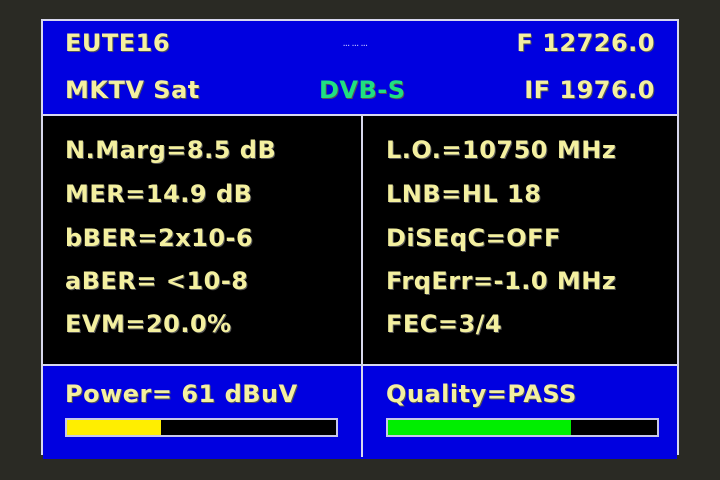 This screenshot has height=480, width=720. Describe the element at coordinates (159, 238) in the screenshot. I see `bber-value: bBER=2x10-6` at that location.